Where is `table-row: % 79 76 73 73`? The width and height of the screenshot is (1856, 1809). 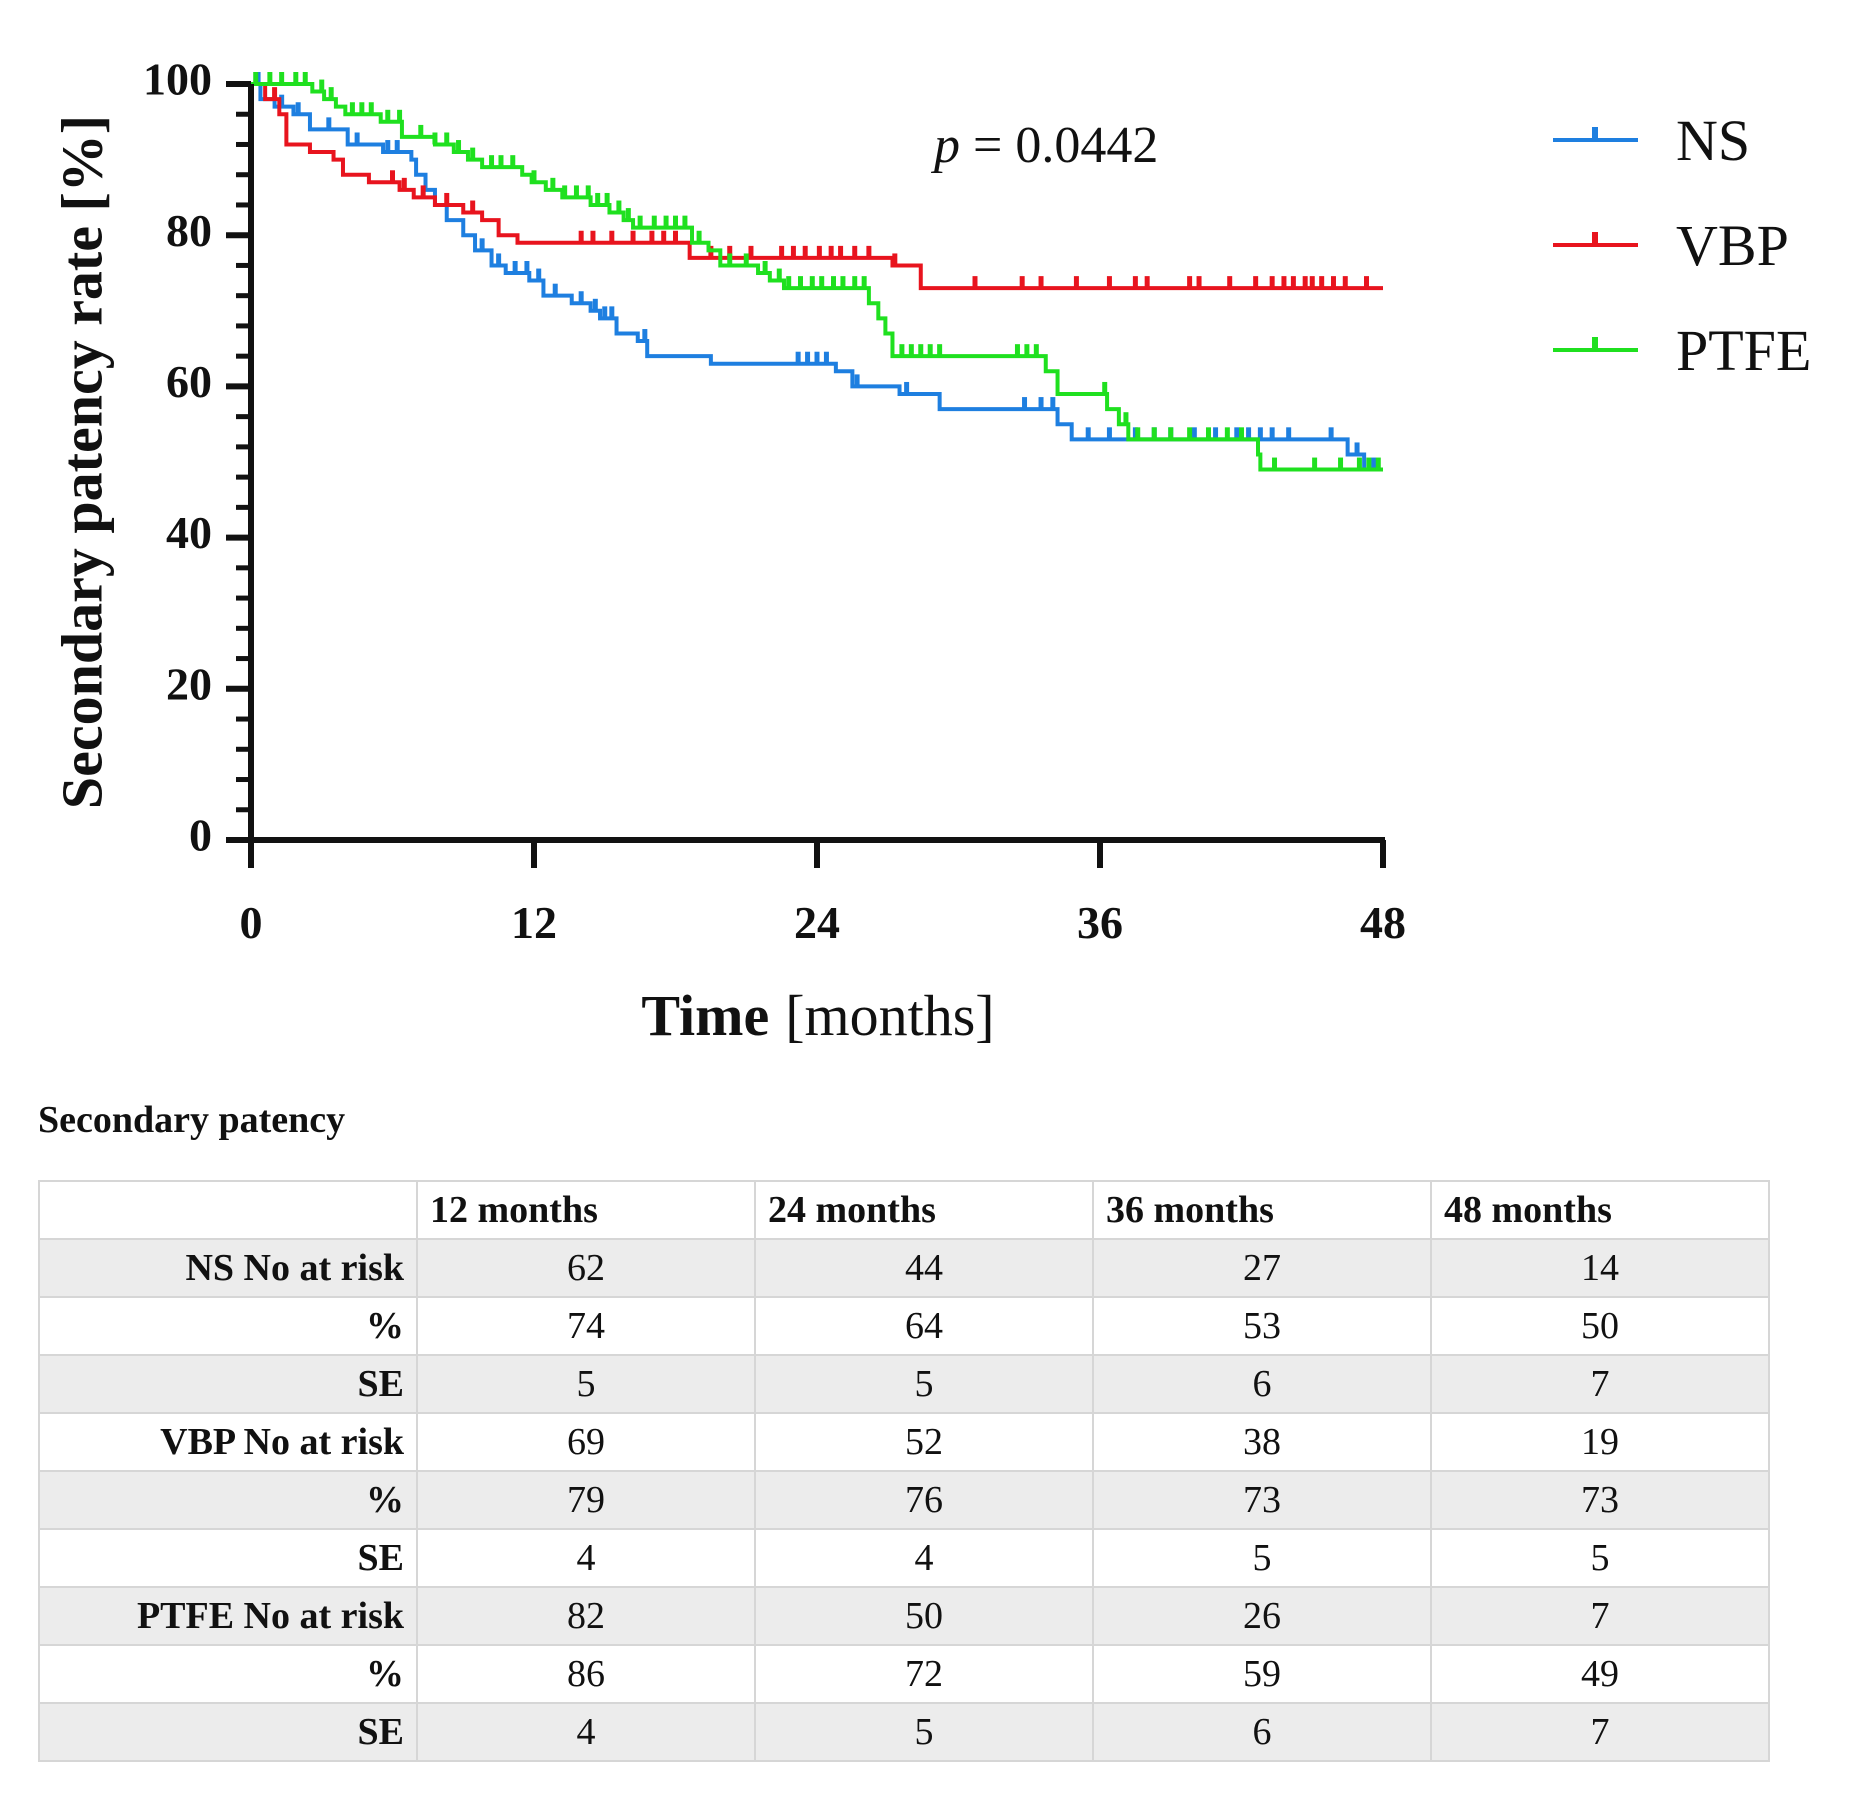 table-row: % 79 76 73 73 is located at coordinates (904, 1500).